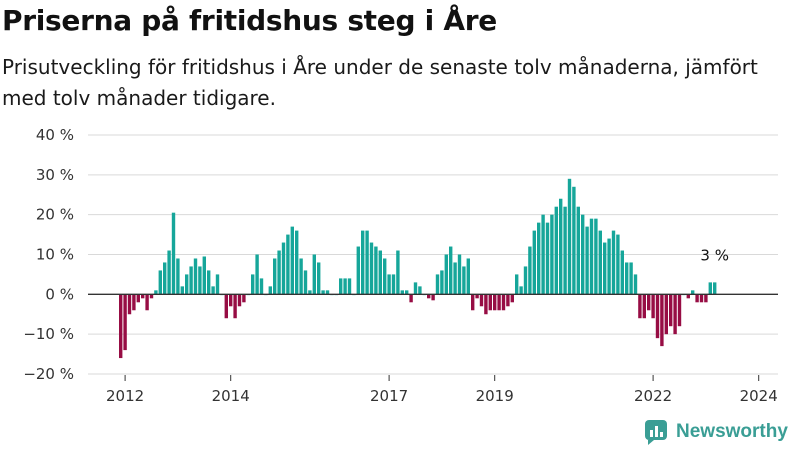  Describe the element at coordinates (231, 396) in the screenshot. I see `x-tick-label: 2014` at that location.